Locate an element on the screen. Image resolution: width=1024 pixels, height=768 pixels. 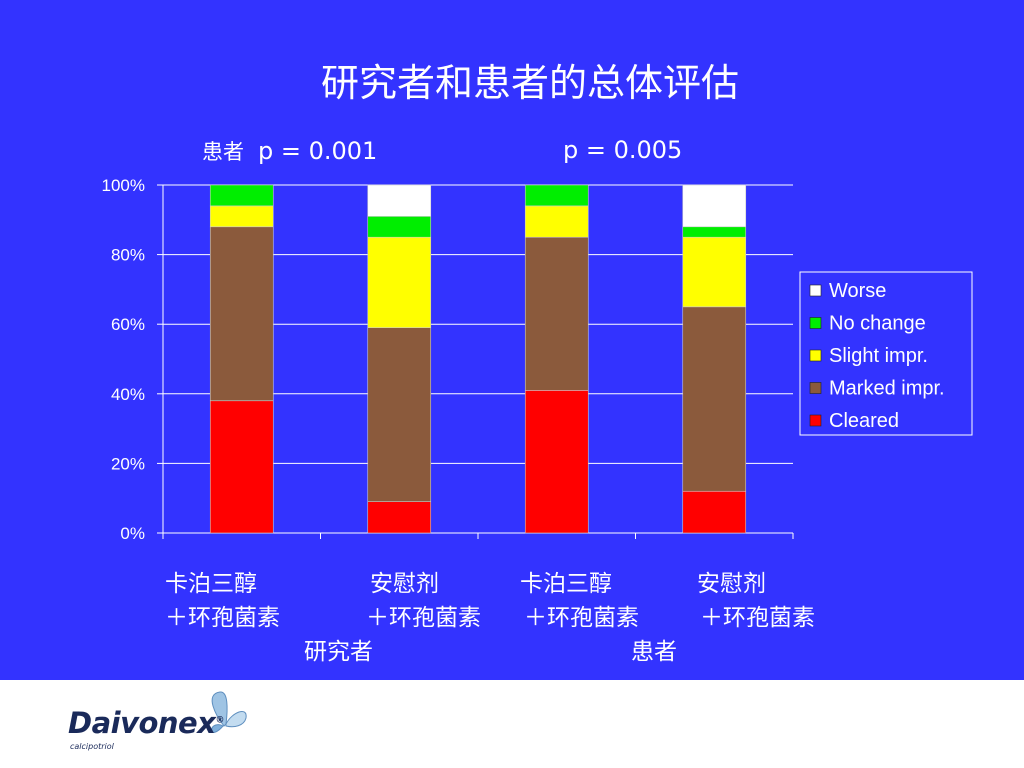
legend-label: Cleared is located at coordinates (864, 421).